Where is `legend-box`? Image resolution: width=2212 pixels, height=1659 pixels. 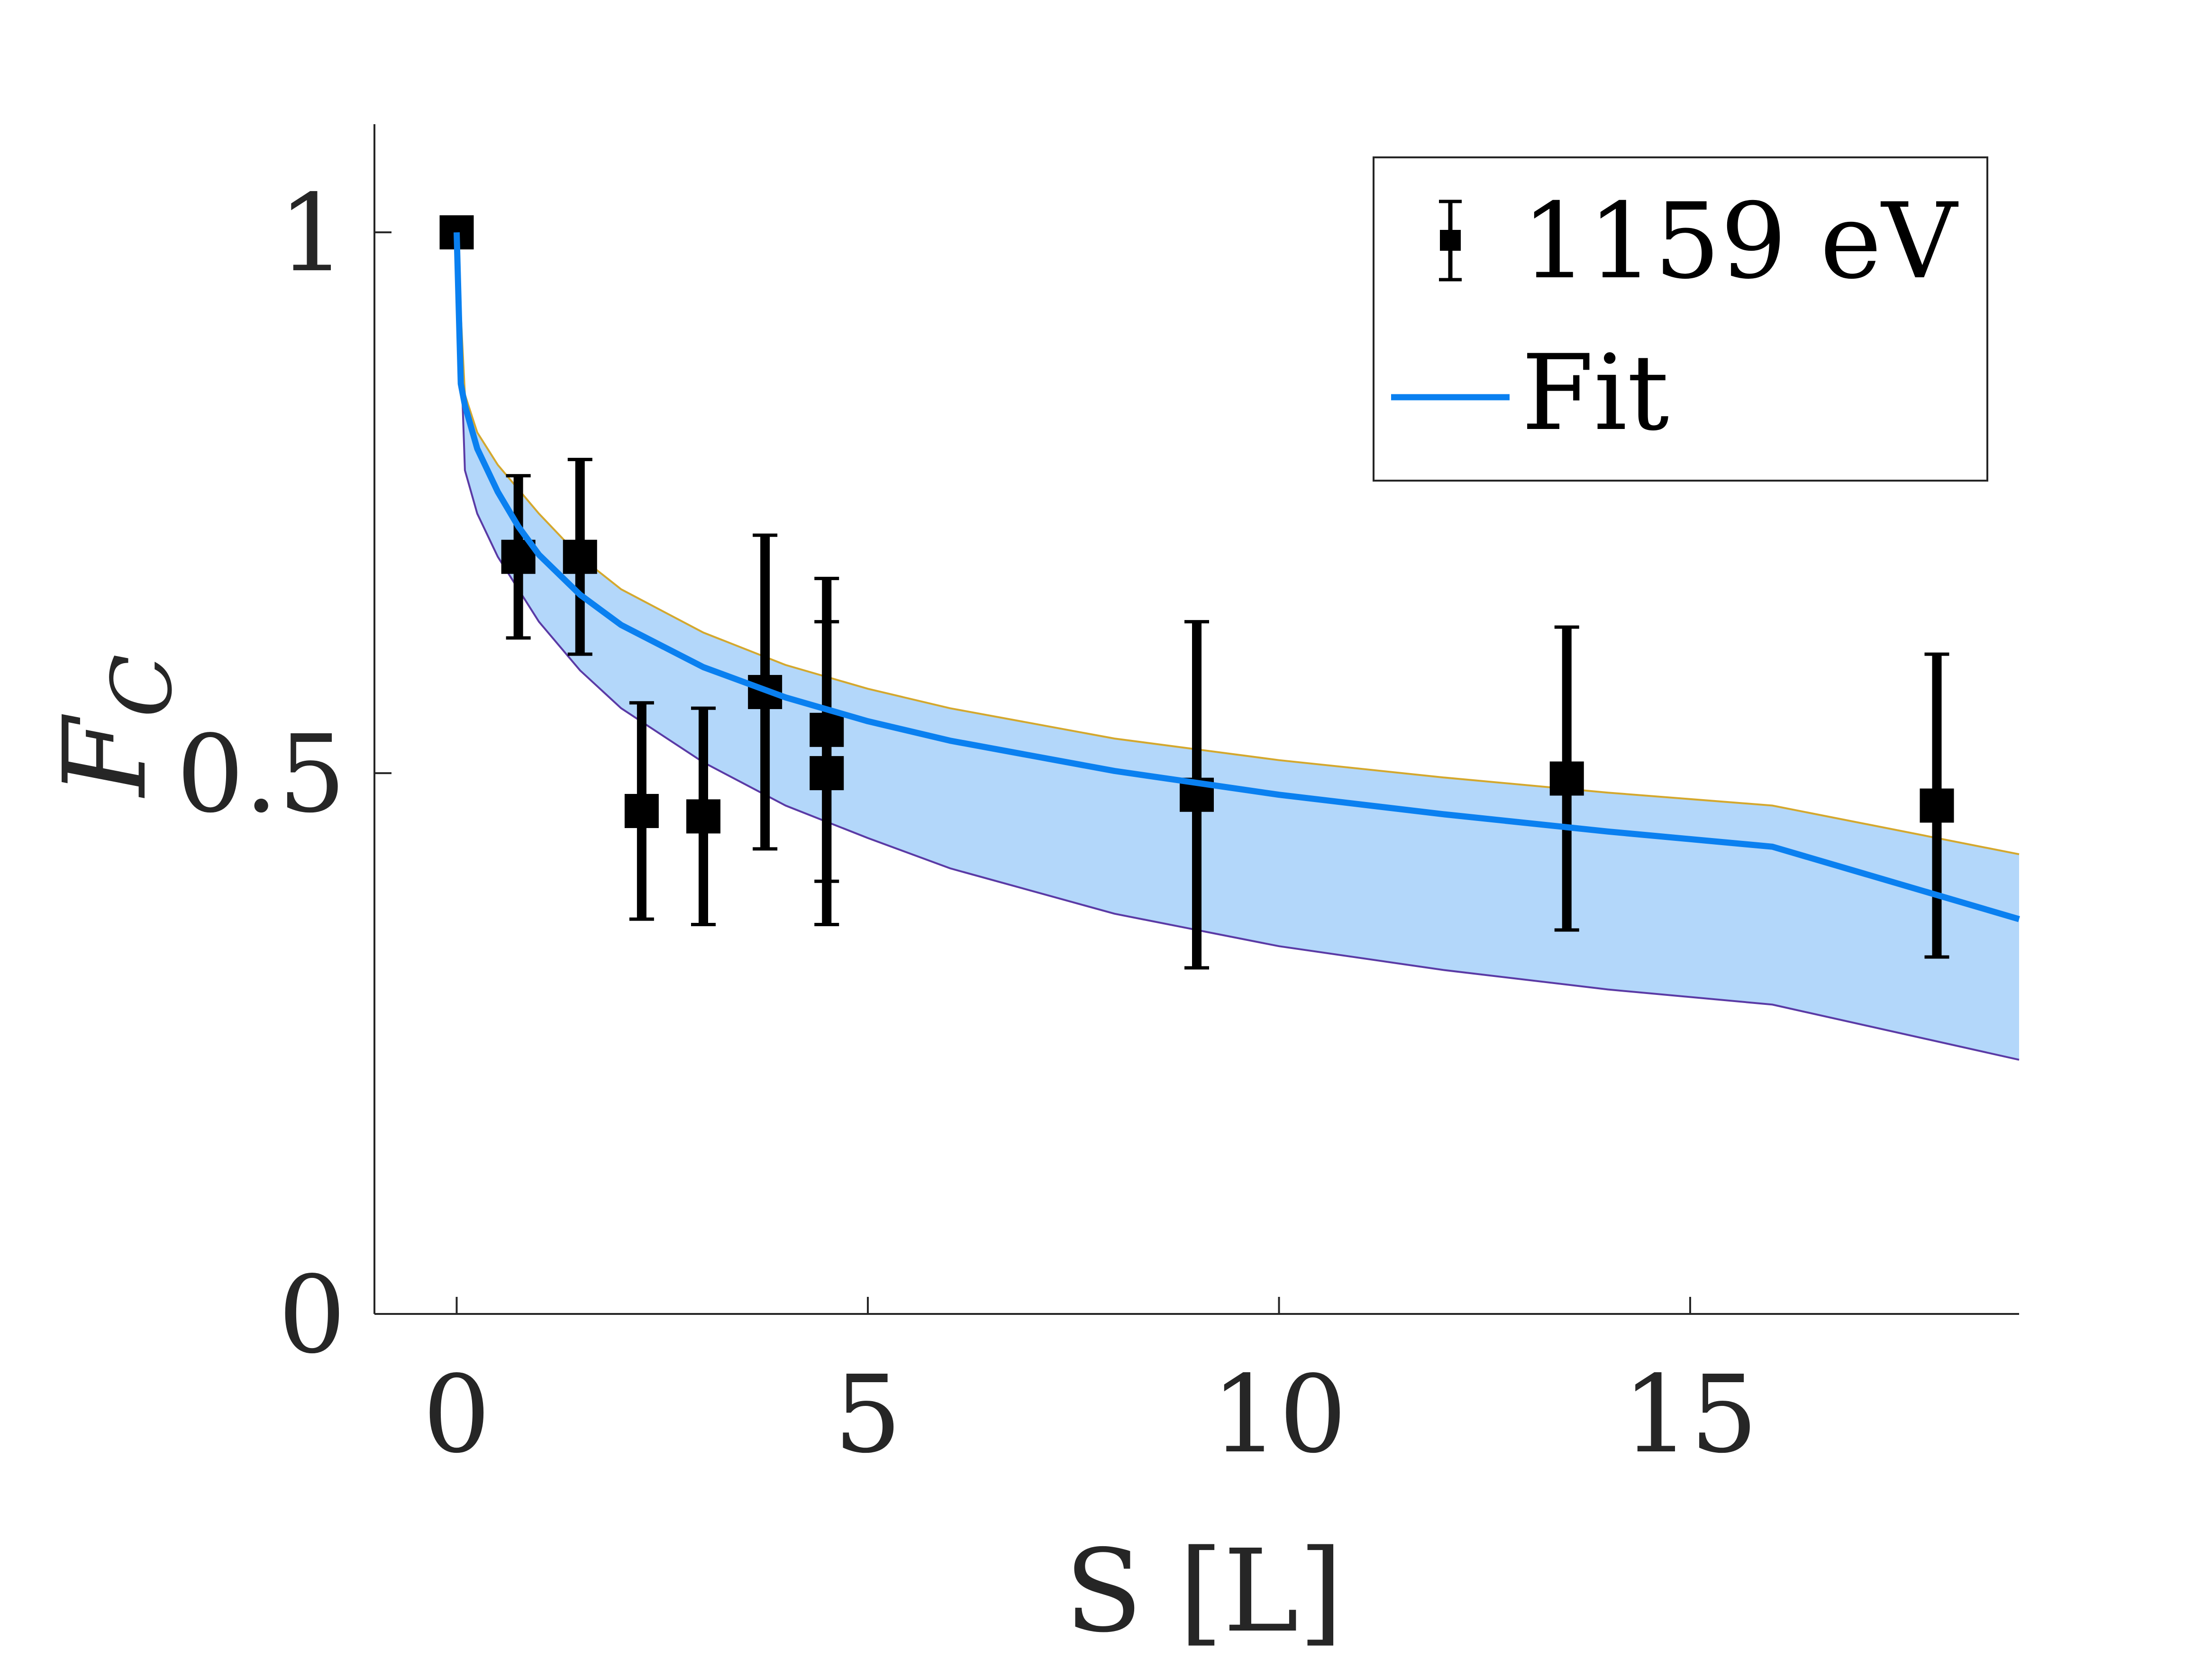
legend-box is located at coordinates (1680, 319).